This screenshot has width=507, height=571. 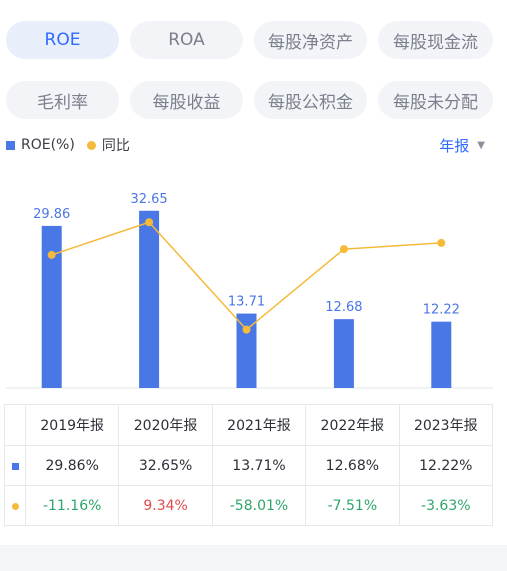 What do you see at coordinates (148, 199) in the screenshot?
I see `bar-data-label: 32.65` at bounding box center [148, 199].